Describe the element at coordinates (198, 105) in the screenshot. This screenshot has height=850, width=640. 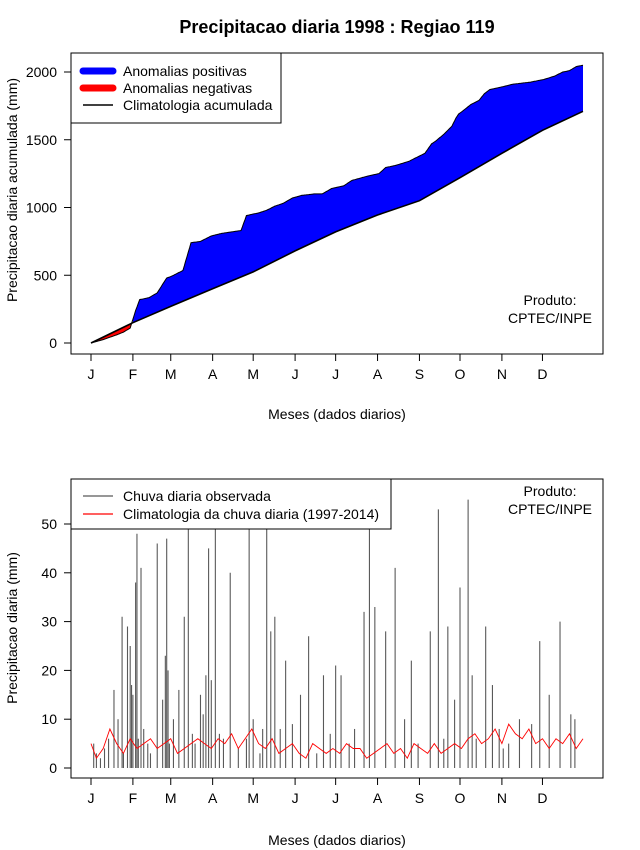
I see `legend-label-climatology: Climatologia acumulada` at that location.